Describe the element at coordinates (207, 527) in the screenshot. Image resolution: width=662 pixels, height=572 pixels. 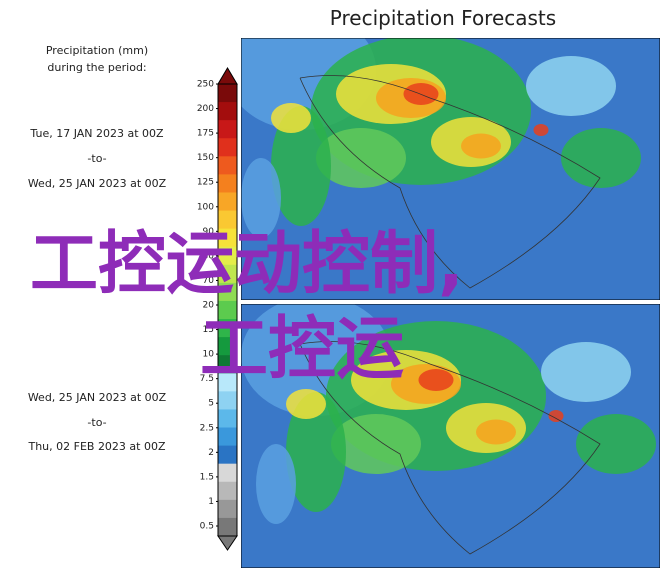
I see `colorbar-tick-label: 0.5` at that location.